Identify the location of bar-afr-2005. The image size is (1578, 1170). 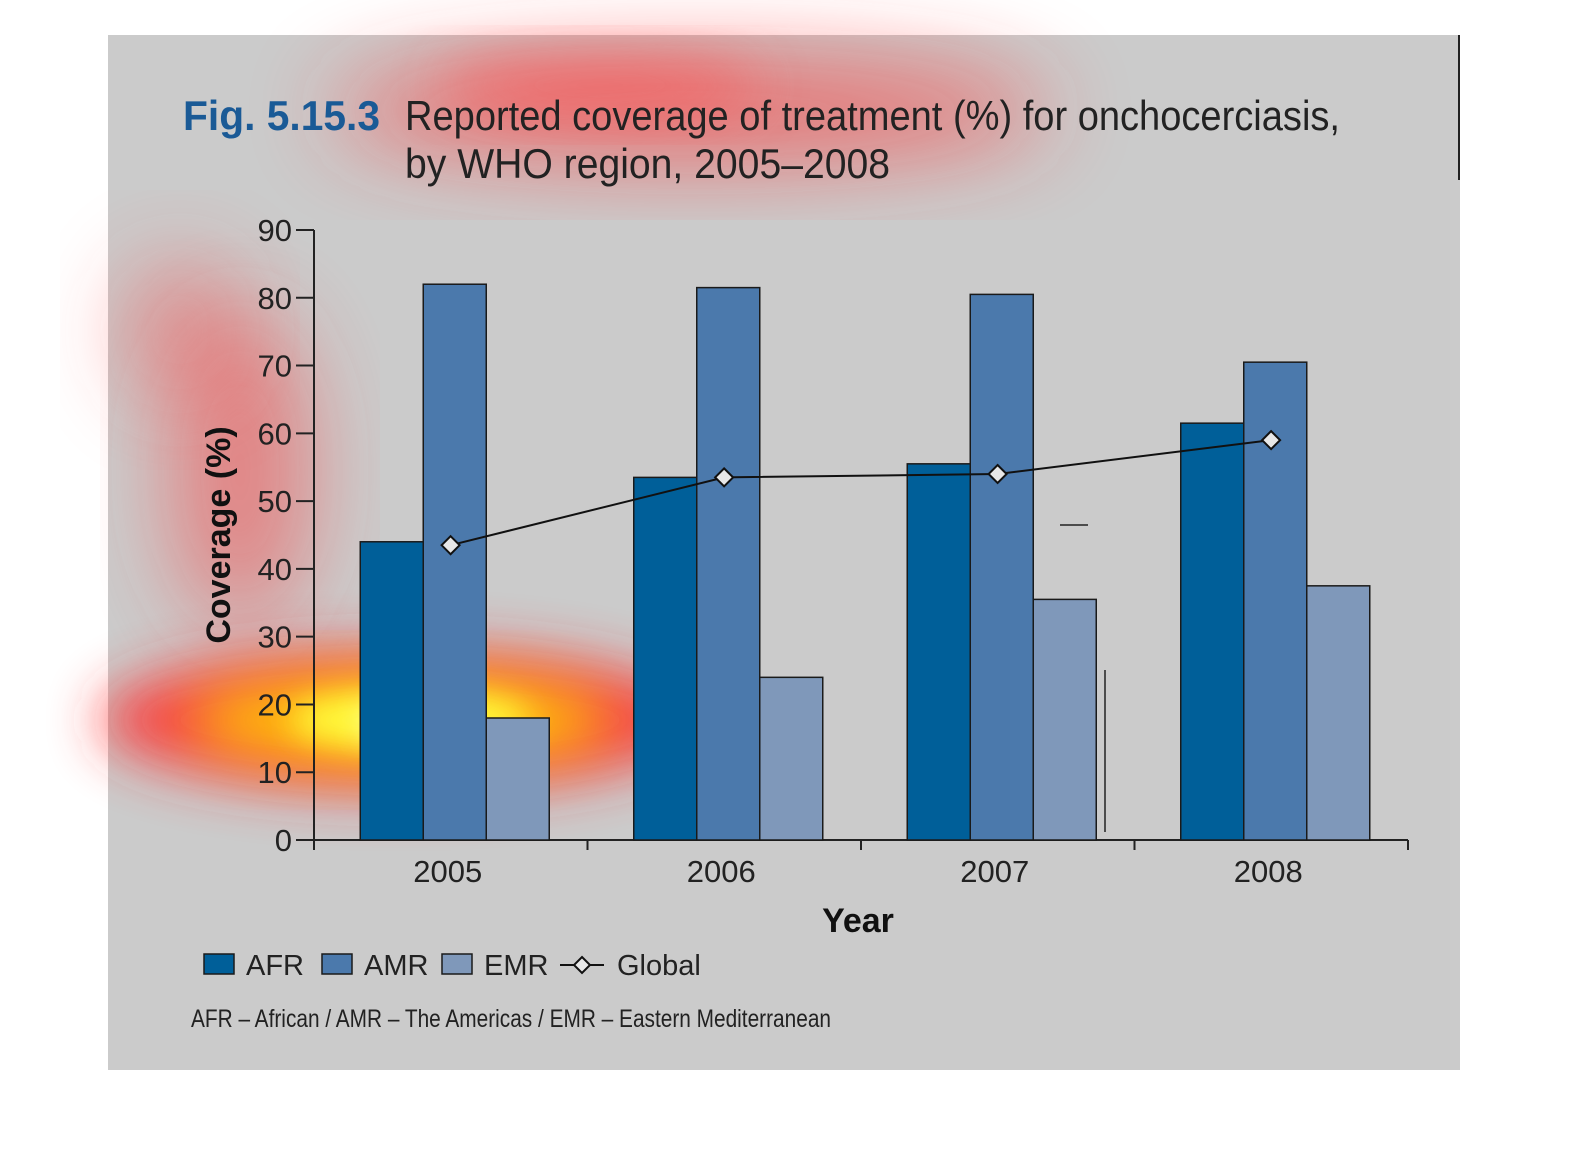
(391, 691).